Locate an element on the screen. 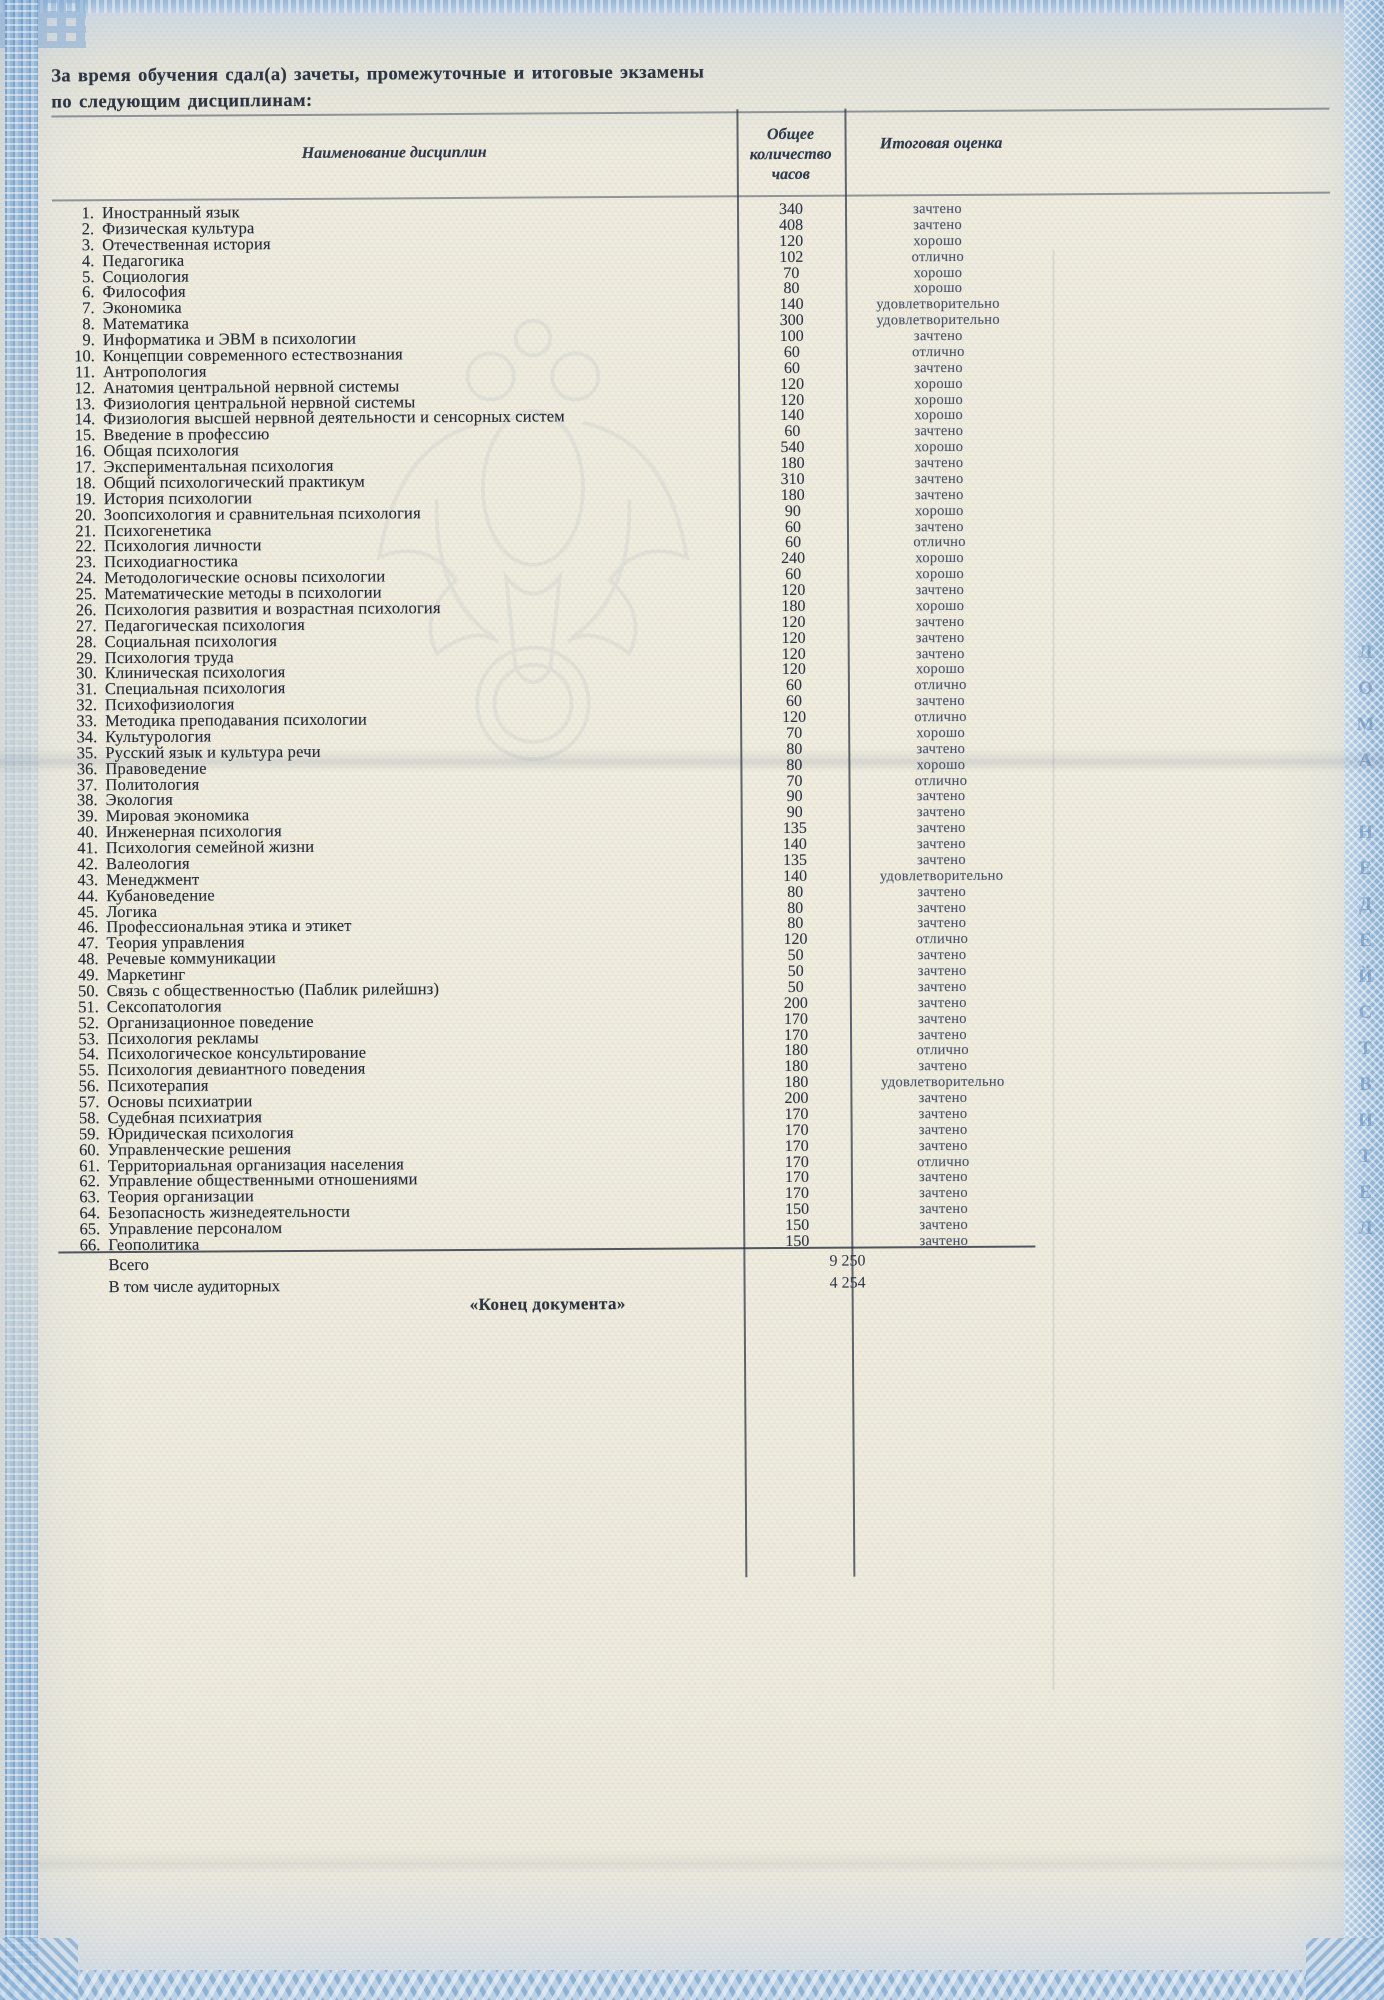 The image size is (1384, 2000). total-label: Всего is located at coordinates (128, 1264).